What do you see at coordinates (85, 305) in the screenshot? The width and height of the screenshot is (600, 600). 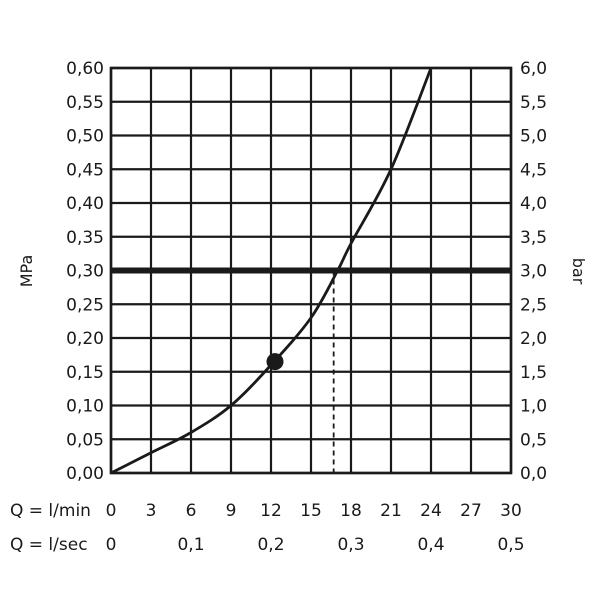 I see `left-tick-label: 0,25` at bounding box center [85, 305].